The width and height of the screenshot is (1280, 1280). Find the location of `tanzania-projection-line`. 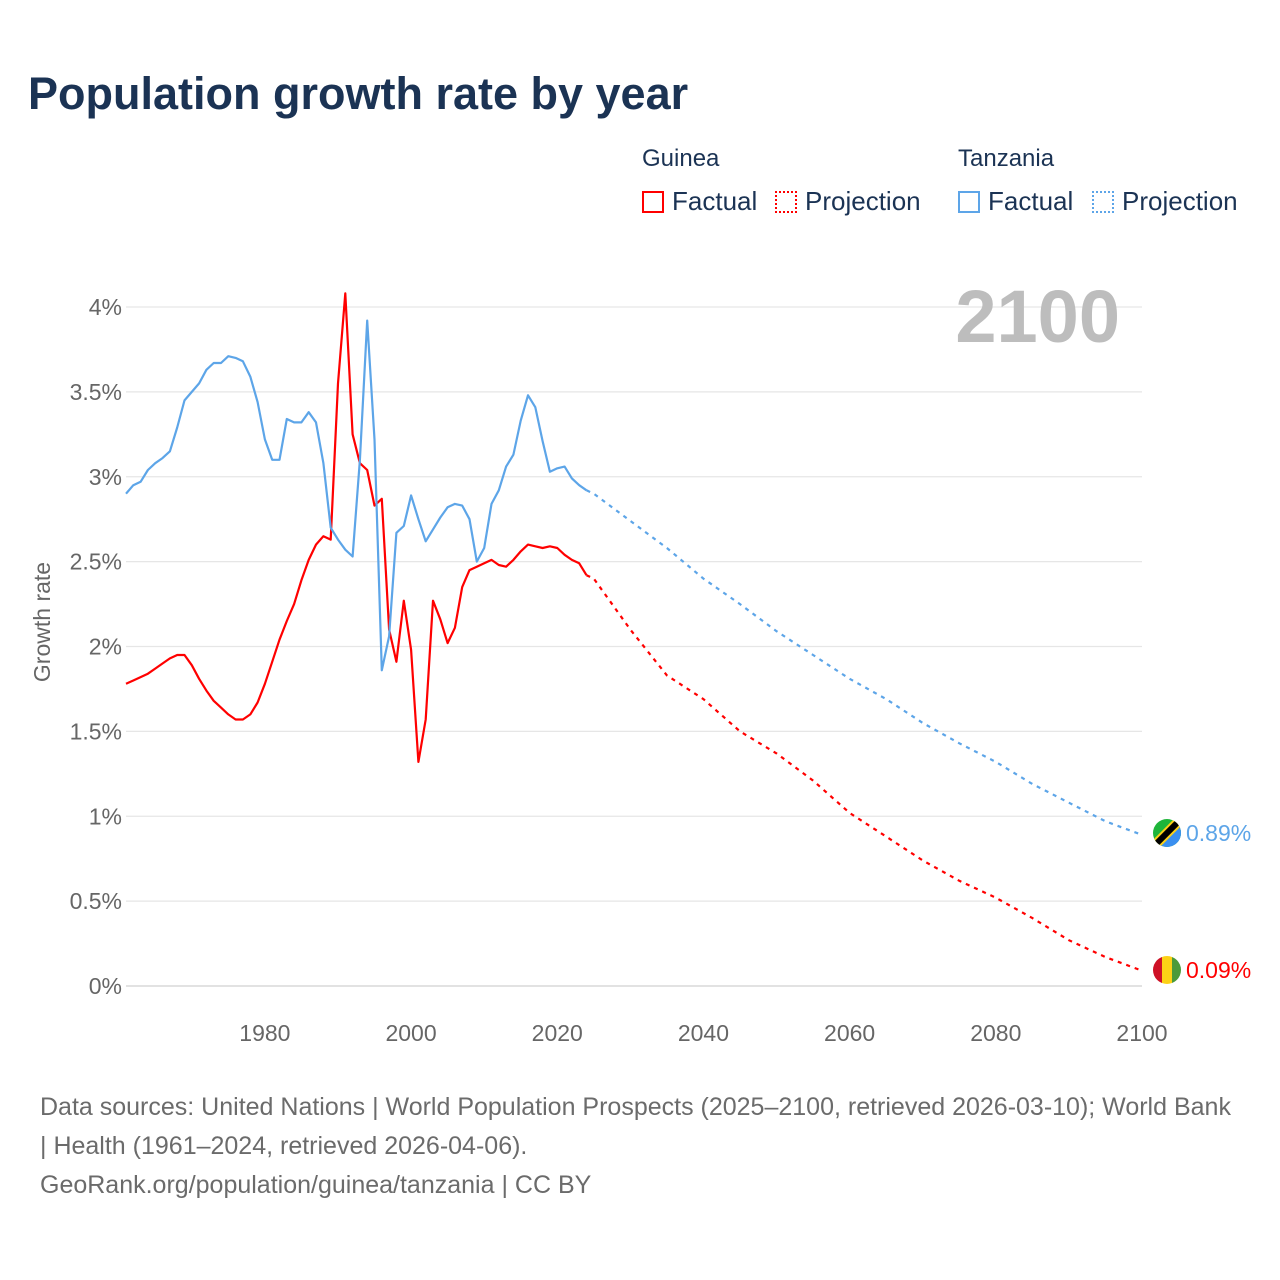

tanzania-projection-line is located at coordinates (864, 662).